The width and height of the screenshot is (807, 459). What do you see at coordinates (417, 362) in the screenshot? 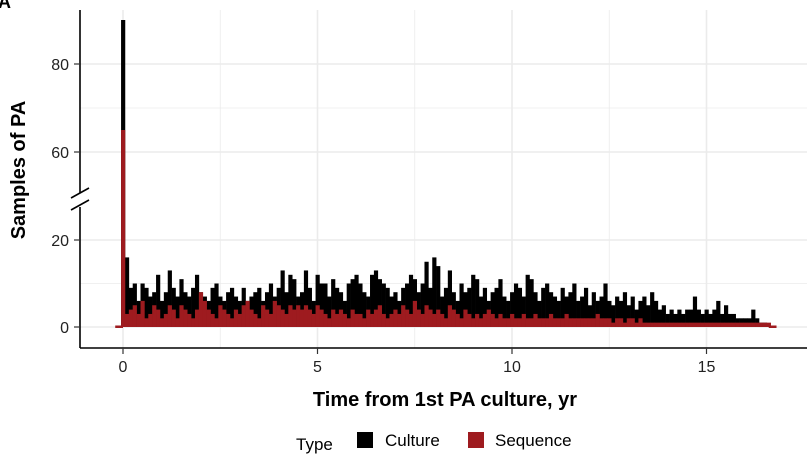
I see `x-ticks: 0 5 10 15` at bounding box center [417, 362].